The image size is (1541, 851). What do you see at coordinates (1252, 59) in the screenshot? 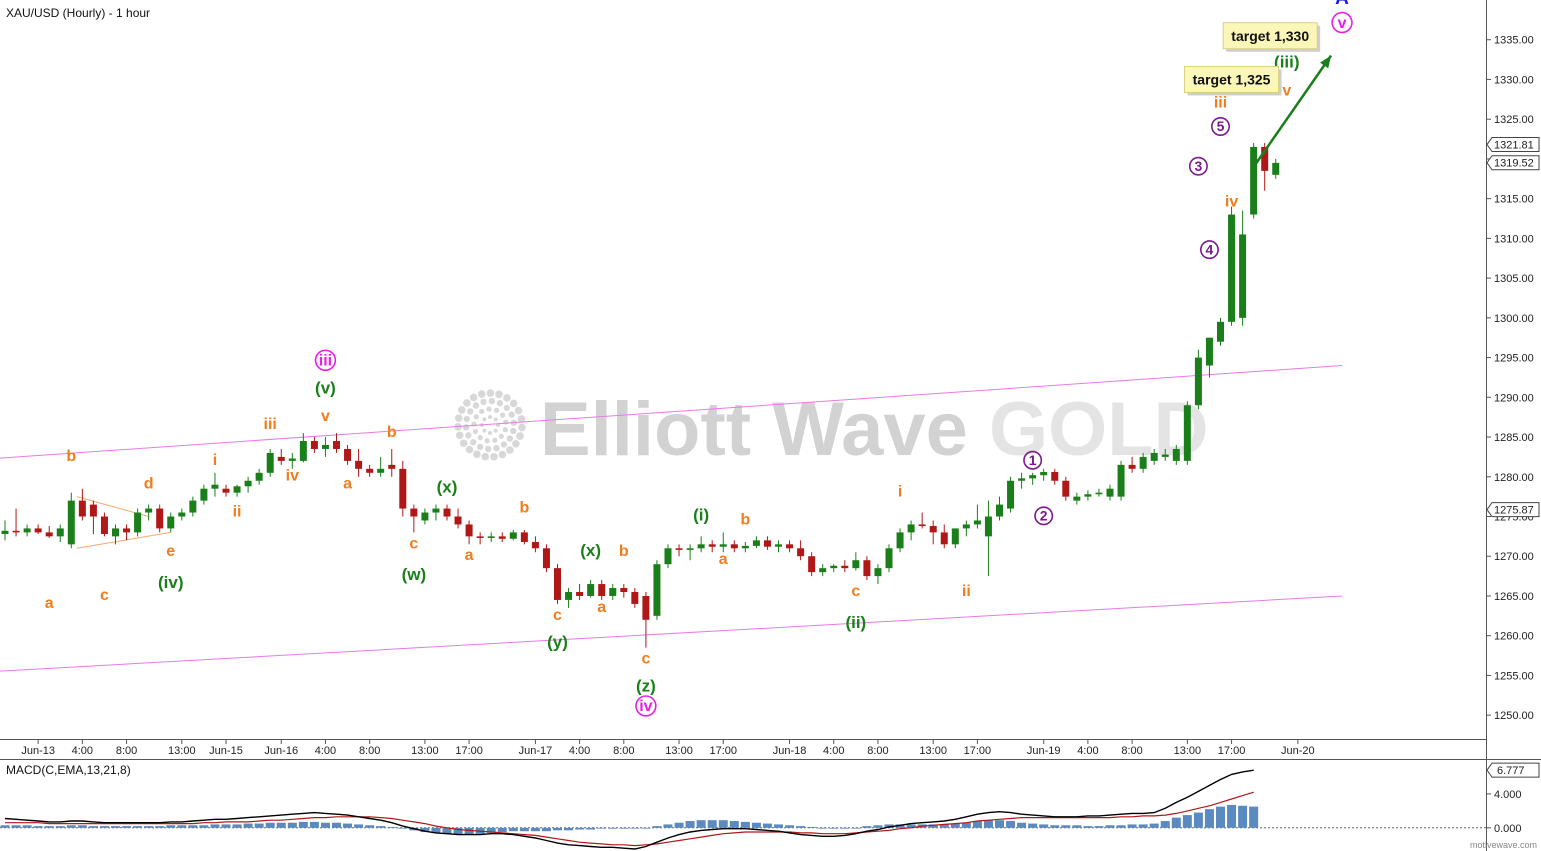
I see `target-boxes: target 1,330 target 1,325` at bounding box center [1252, 59].